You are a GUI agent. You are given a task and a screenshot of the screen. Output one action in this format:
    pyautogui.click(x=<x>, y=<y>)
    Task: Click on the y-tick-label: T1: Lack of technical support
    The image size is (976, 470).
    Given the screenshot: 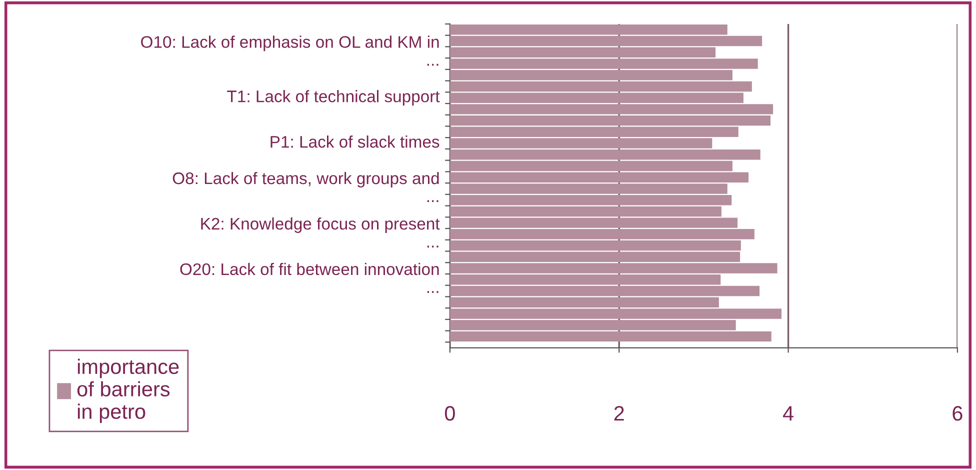 What is the action you would take?
    pyautogui.click(x=333, y=98)
    